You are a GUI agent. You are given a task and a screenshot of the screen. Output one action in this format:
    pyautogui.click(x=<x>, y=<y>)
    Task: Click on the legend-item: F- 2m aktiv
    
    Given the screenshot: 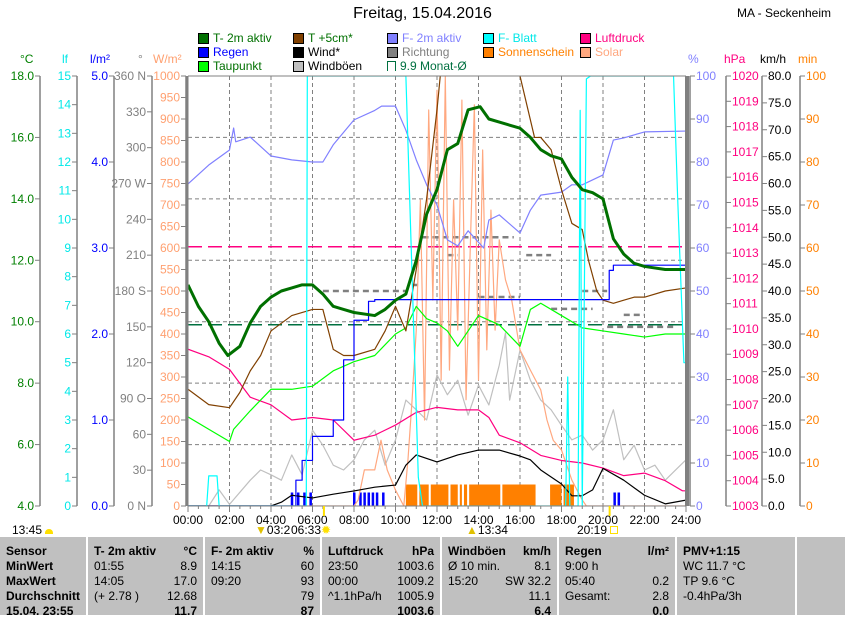 What is the action you would take?
    pyautogui.click(x=424, y=38)
    